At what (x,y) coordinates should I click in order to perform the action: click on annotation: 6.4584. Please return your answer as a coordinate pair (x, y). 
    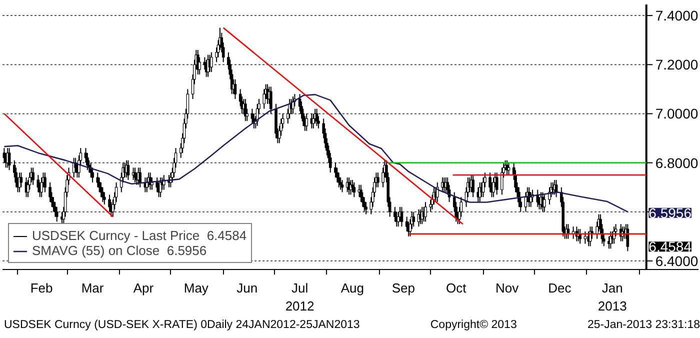
    Looking at the image, I should click on (670, 246).